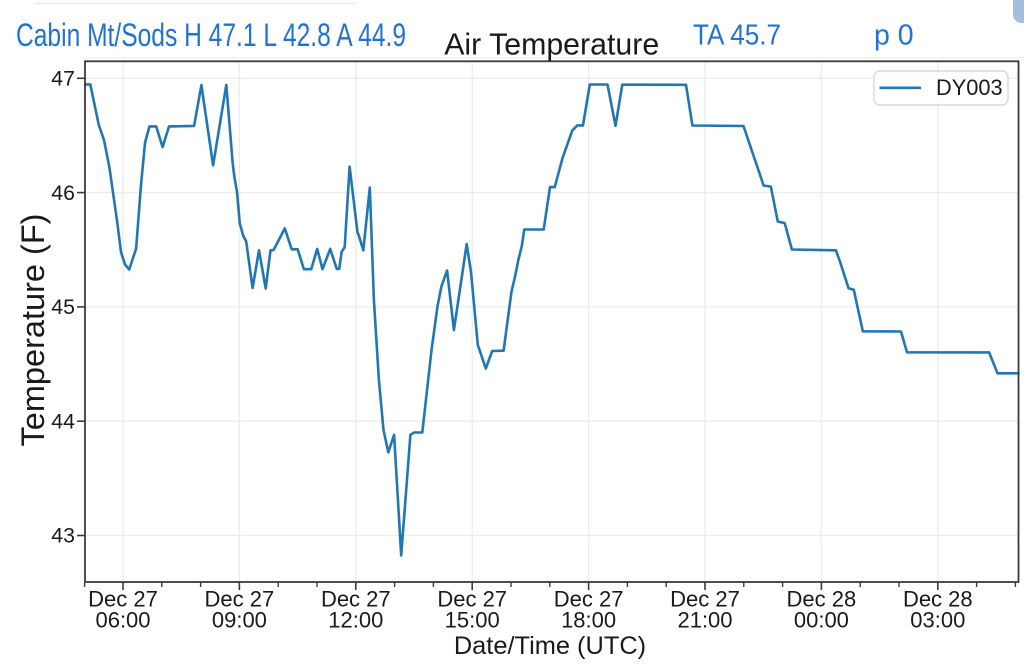 This screenshot has width=1024, height=664. I want to click on svg-text: 44, so click(63, 421).